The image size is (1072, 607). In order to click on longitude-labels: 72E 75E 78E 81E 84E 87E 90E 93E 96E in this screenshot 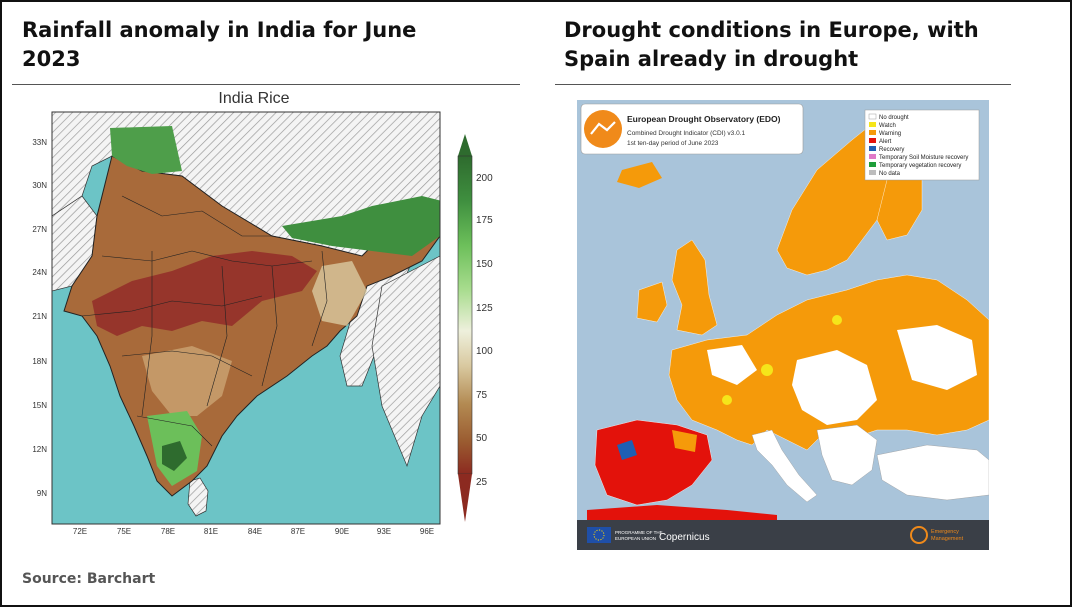, I will do `click(253, 531)`.